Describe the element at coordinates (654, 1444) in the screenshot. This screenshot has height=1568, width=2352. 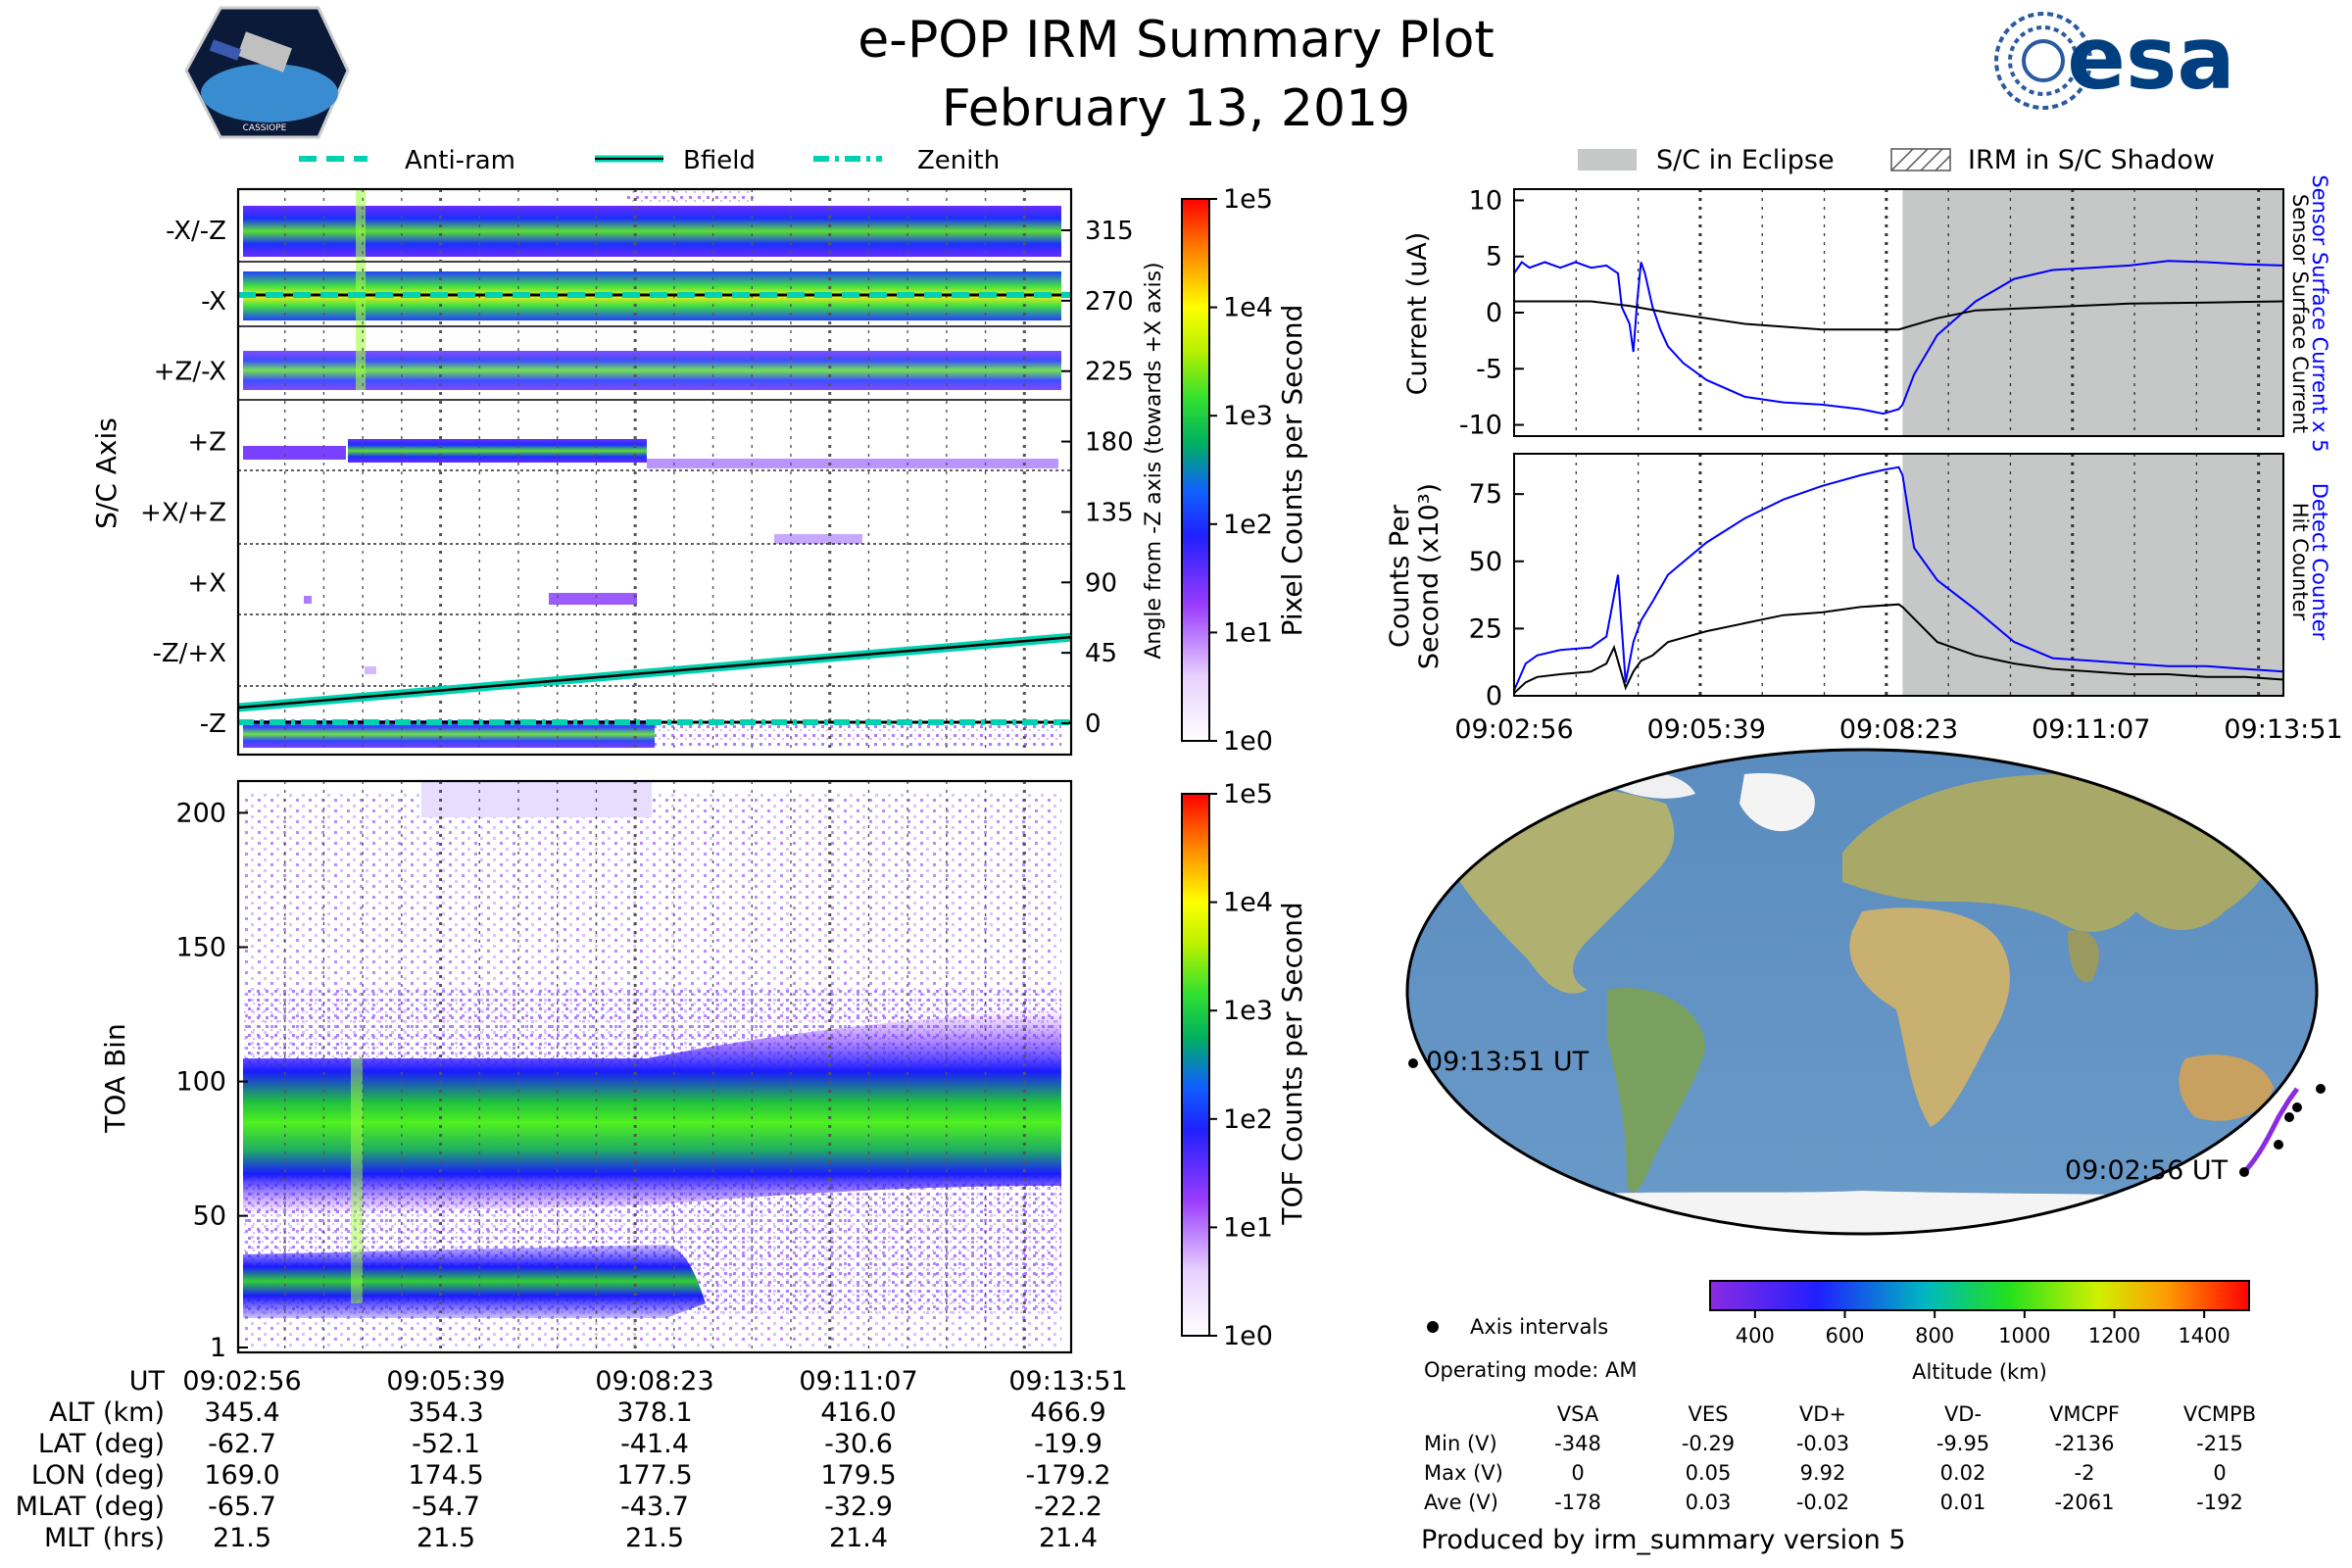
I see `ephemeris-cell: -41.4` at that location.